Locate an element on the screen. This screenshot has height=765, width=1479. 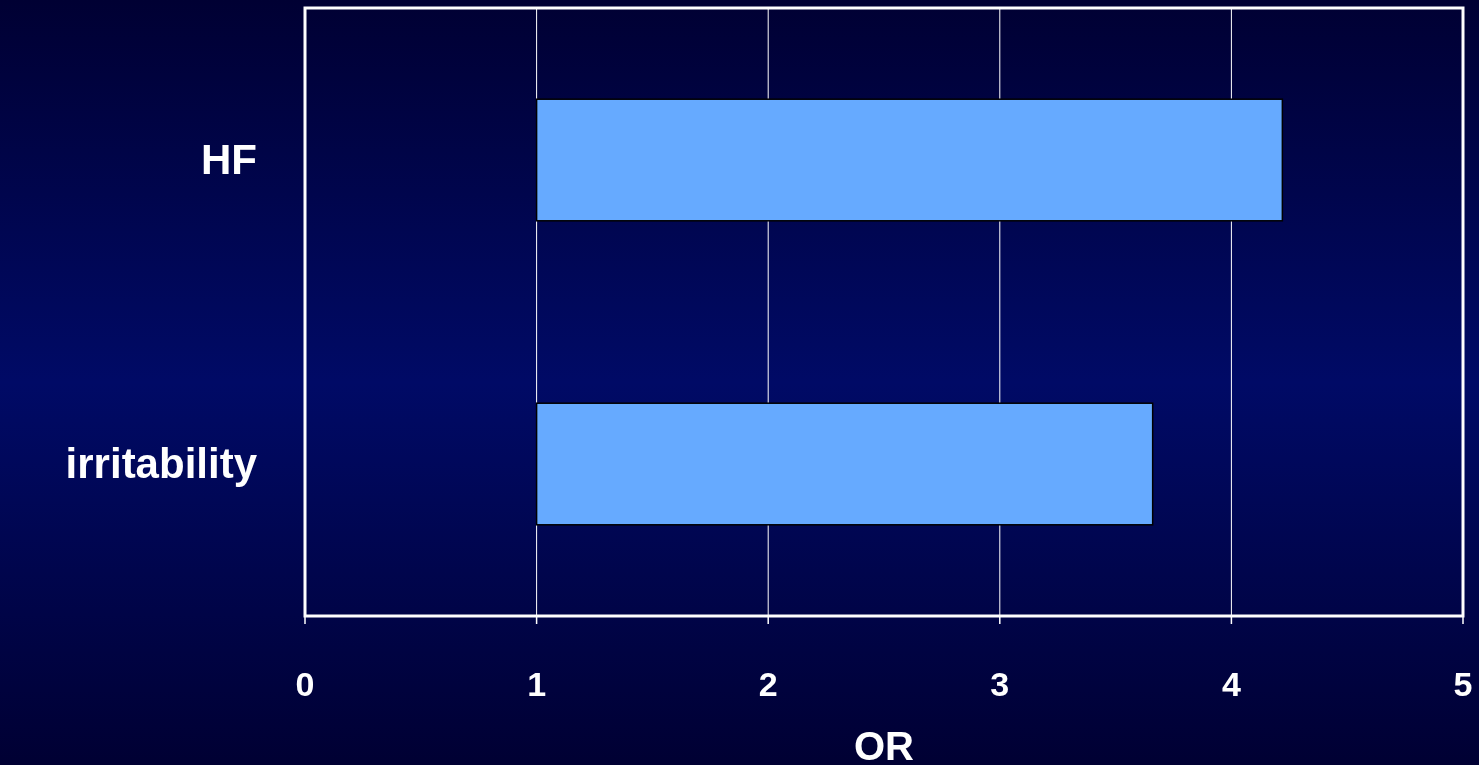
x-axis-title: OR is located at coordinates (884, 744).